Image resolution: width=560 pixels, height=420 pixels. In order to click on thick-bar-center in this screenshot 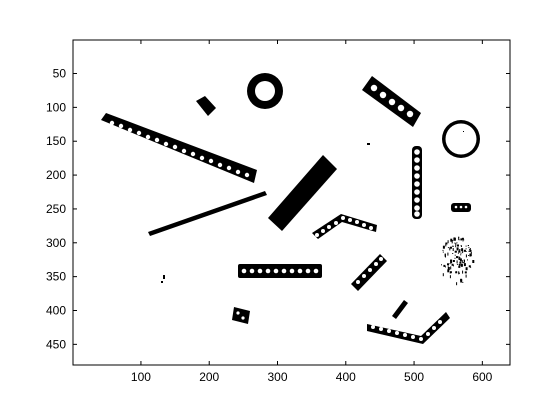, I will do `click(302, 193)`.